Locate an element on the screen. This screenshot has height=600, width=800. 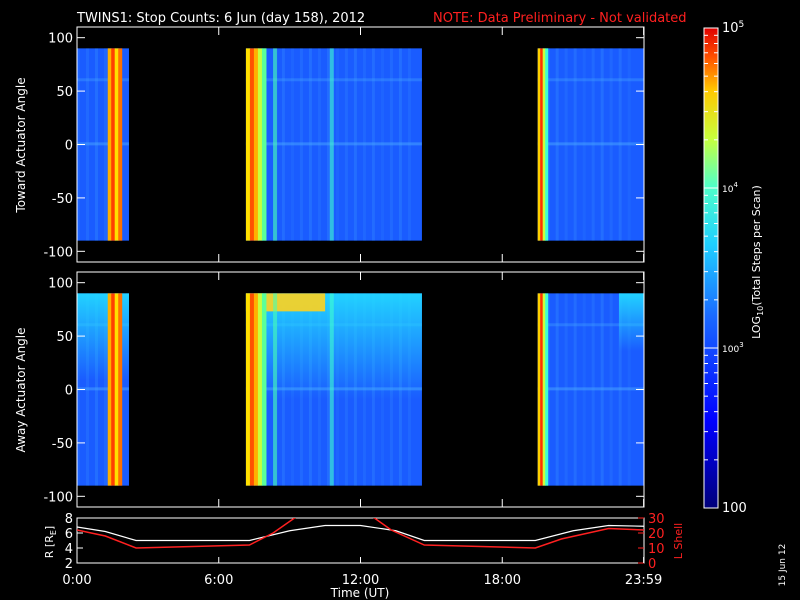
r-series-line is located at coordinates (360, 533).